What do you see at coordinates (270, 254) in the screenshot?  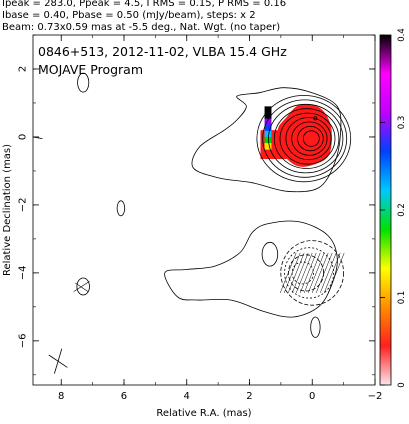 I see `contour-lower-blob` at bounding box center [270, 254].